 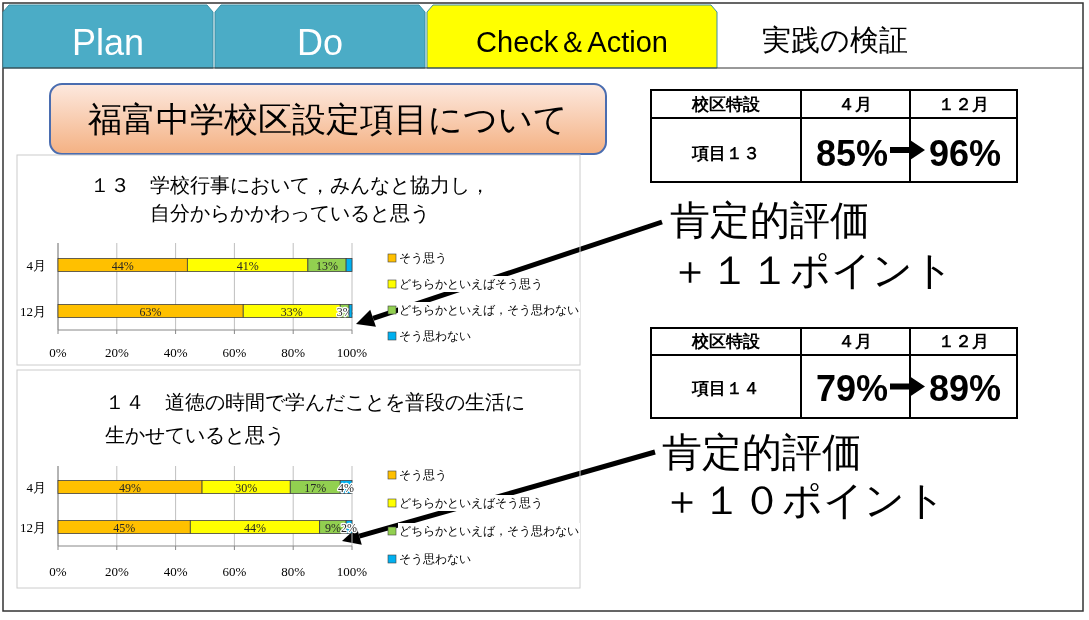 What do you see at coordinates (315, 488) in the screenshot?
I see `data-label: 17%` at bounding box center [315, 488].